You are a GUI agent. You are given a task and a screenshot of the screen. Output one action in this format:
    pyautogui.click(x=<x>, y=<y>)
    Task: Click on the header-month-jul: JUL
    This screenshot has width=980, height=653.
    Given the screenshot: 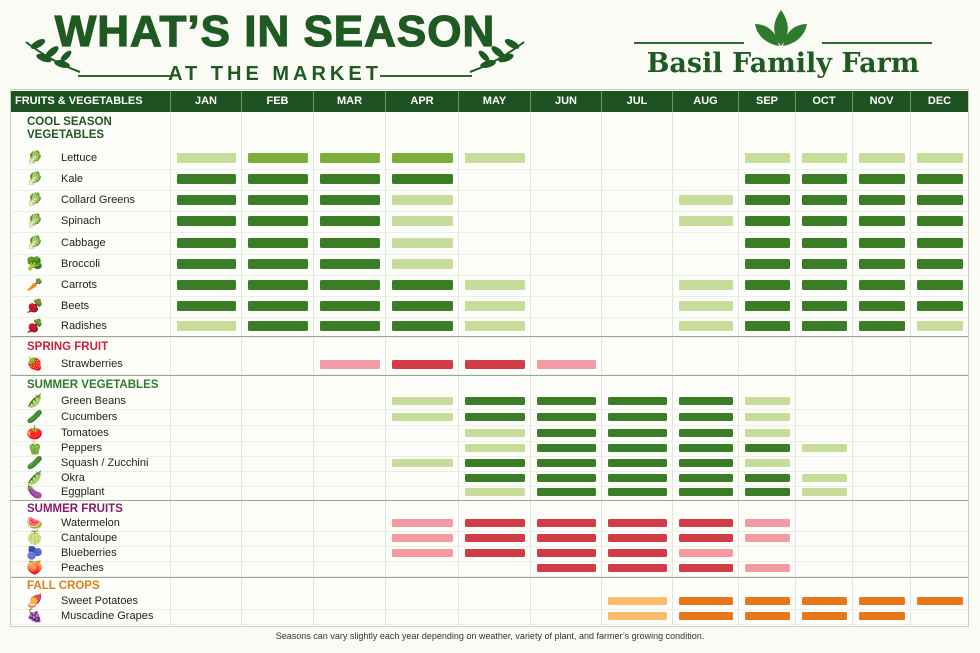 What is the action you would take?
    pyautogui.click(x=636, y=101)
    